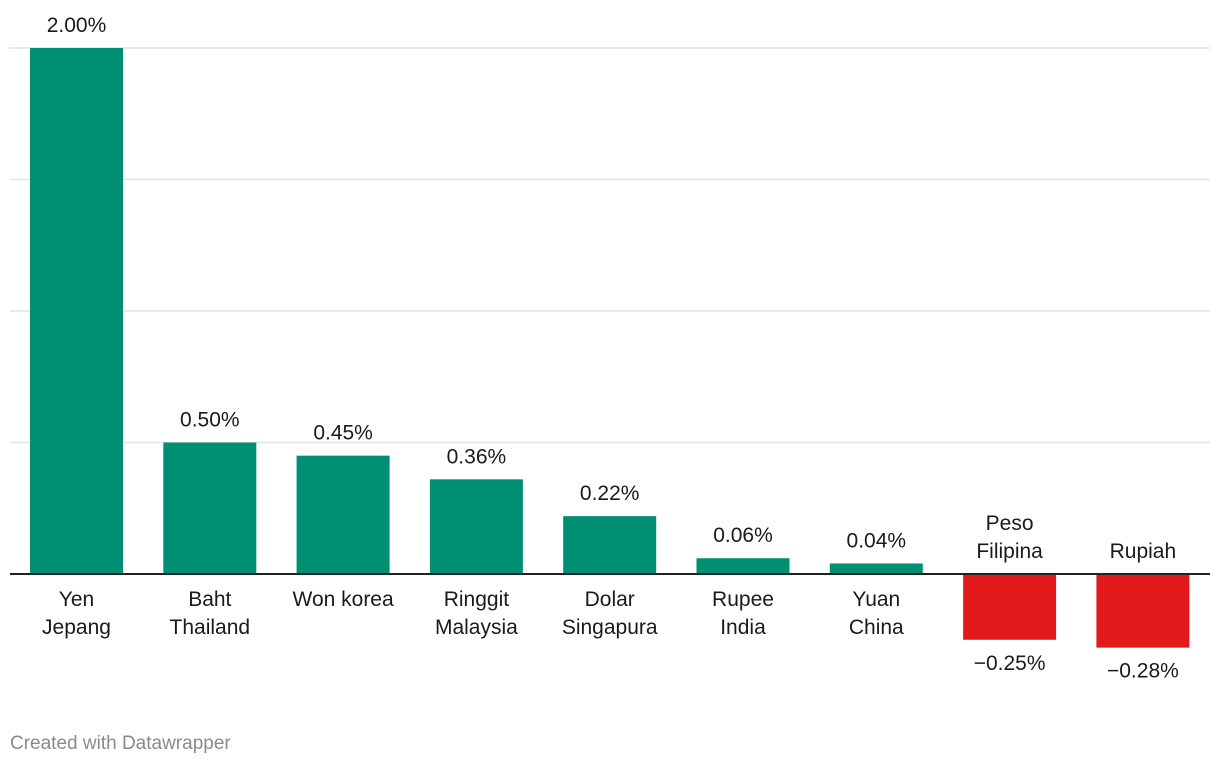 This screenshot has width=1220, height=768. Describe the element at coordinates (877, 540) in the screenshot. I see `value-label-6: 0.04%` at that location.